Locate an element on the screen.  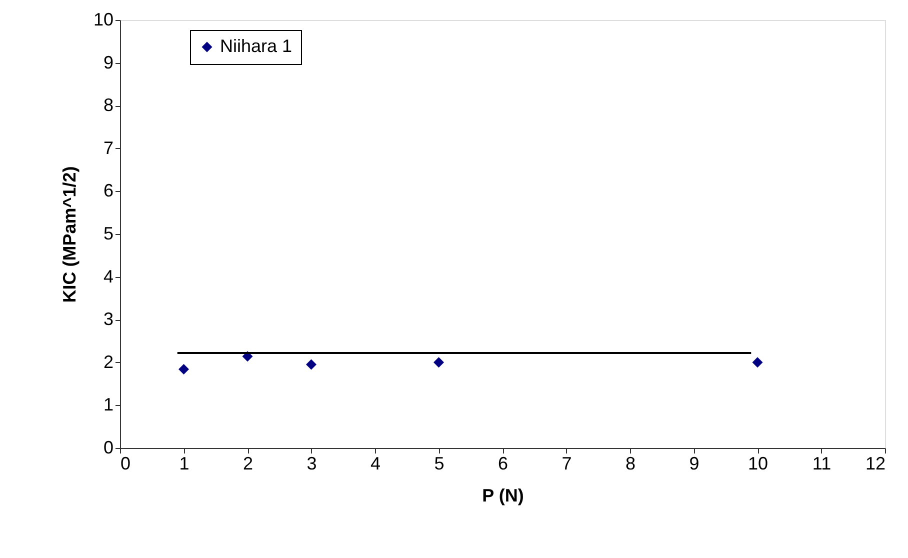
x-tick-label: 9 is located at coordinates (694, 464).